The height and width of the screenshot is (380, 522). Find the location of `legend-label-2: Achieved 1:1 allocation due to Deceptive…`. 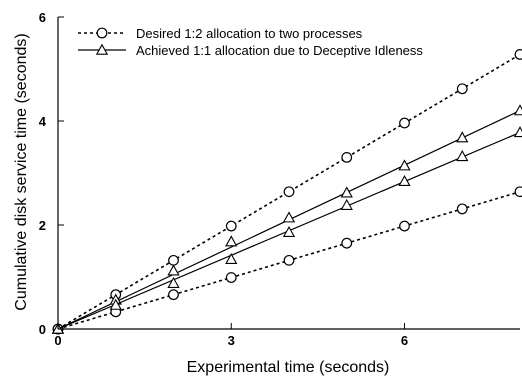

legend-label-2: Achieved 1:1 allocation due to Deceptive… is located at coordinates (279, 50).